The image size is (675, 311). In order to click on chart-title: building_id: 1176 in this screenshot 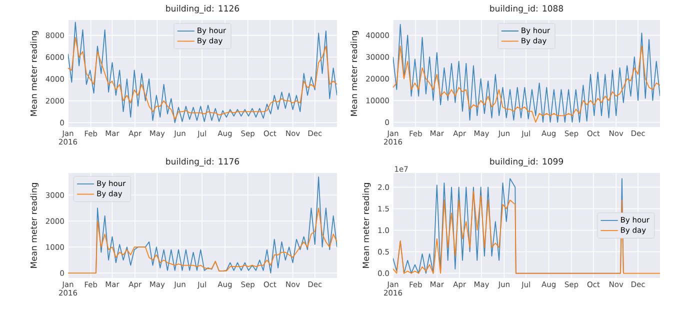, I will do `click(203, 162)`.